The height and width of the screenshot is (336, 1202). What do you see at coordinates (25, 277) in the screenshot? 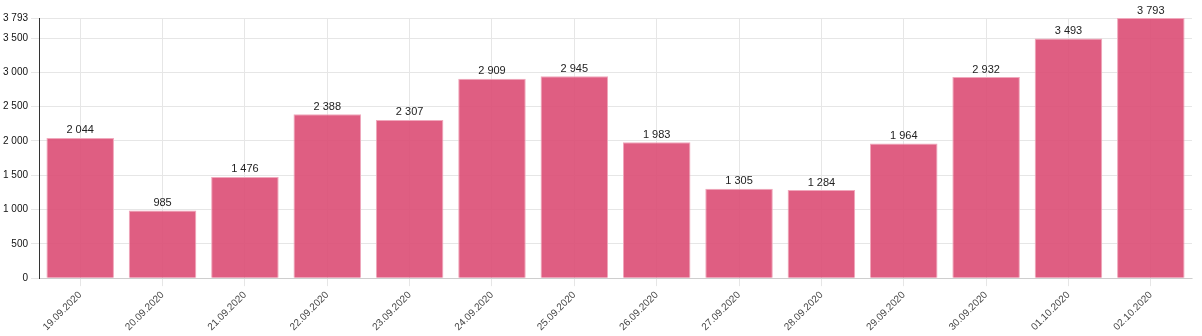
I see `y-tick-label: 0` at bounding box center [25, 277].